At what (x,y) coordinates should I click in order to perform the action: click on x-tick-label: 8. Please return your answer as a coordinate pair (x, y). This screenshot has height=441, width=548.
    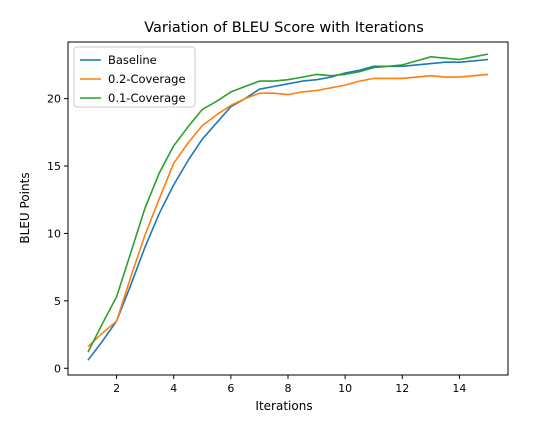
    Looking at the image, I should click on (288, 388).